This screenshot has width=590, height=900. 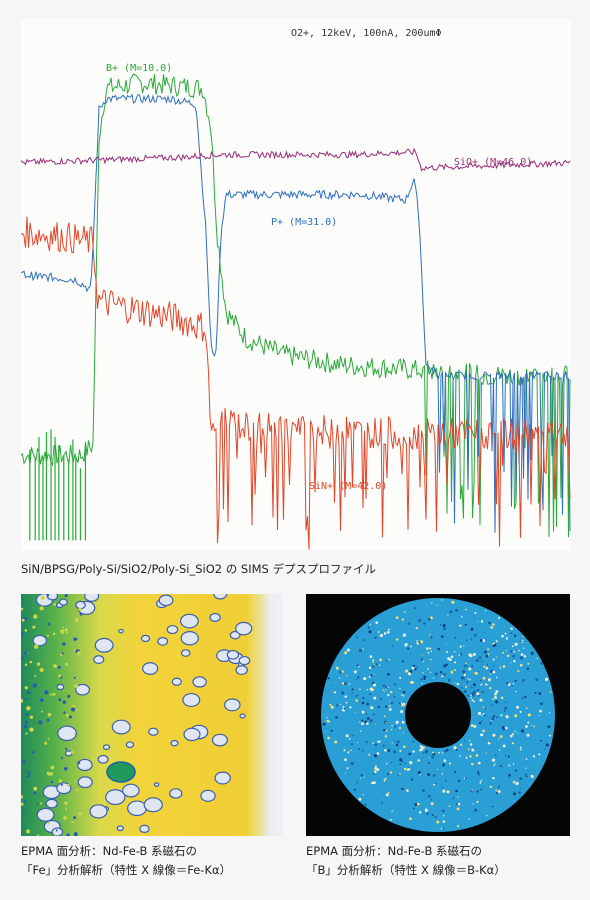 I want to click on series-label-p: P+ (M=31.0), so click(x=304, y=222).